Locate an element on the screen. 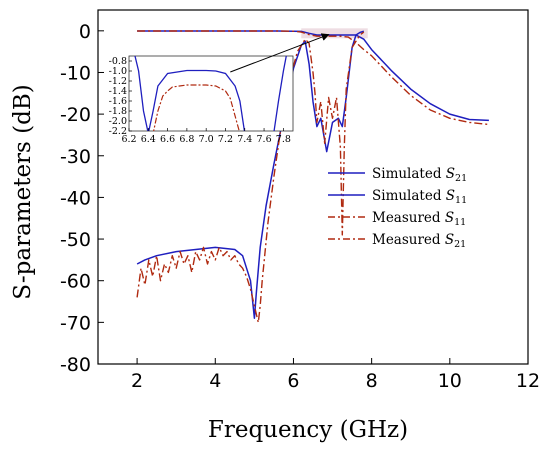  y-tick-label: -20 is located at coordinates (75, 115).